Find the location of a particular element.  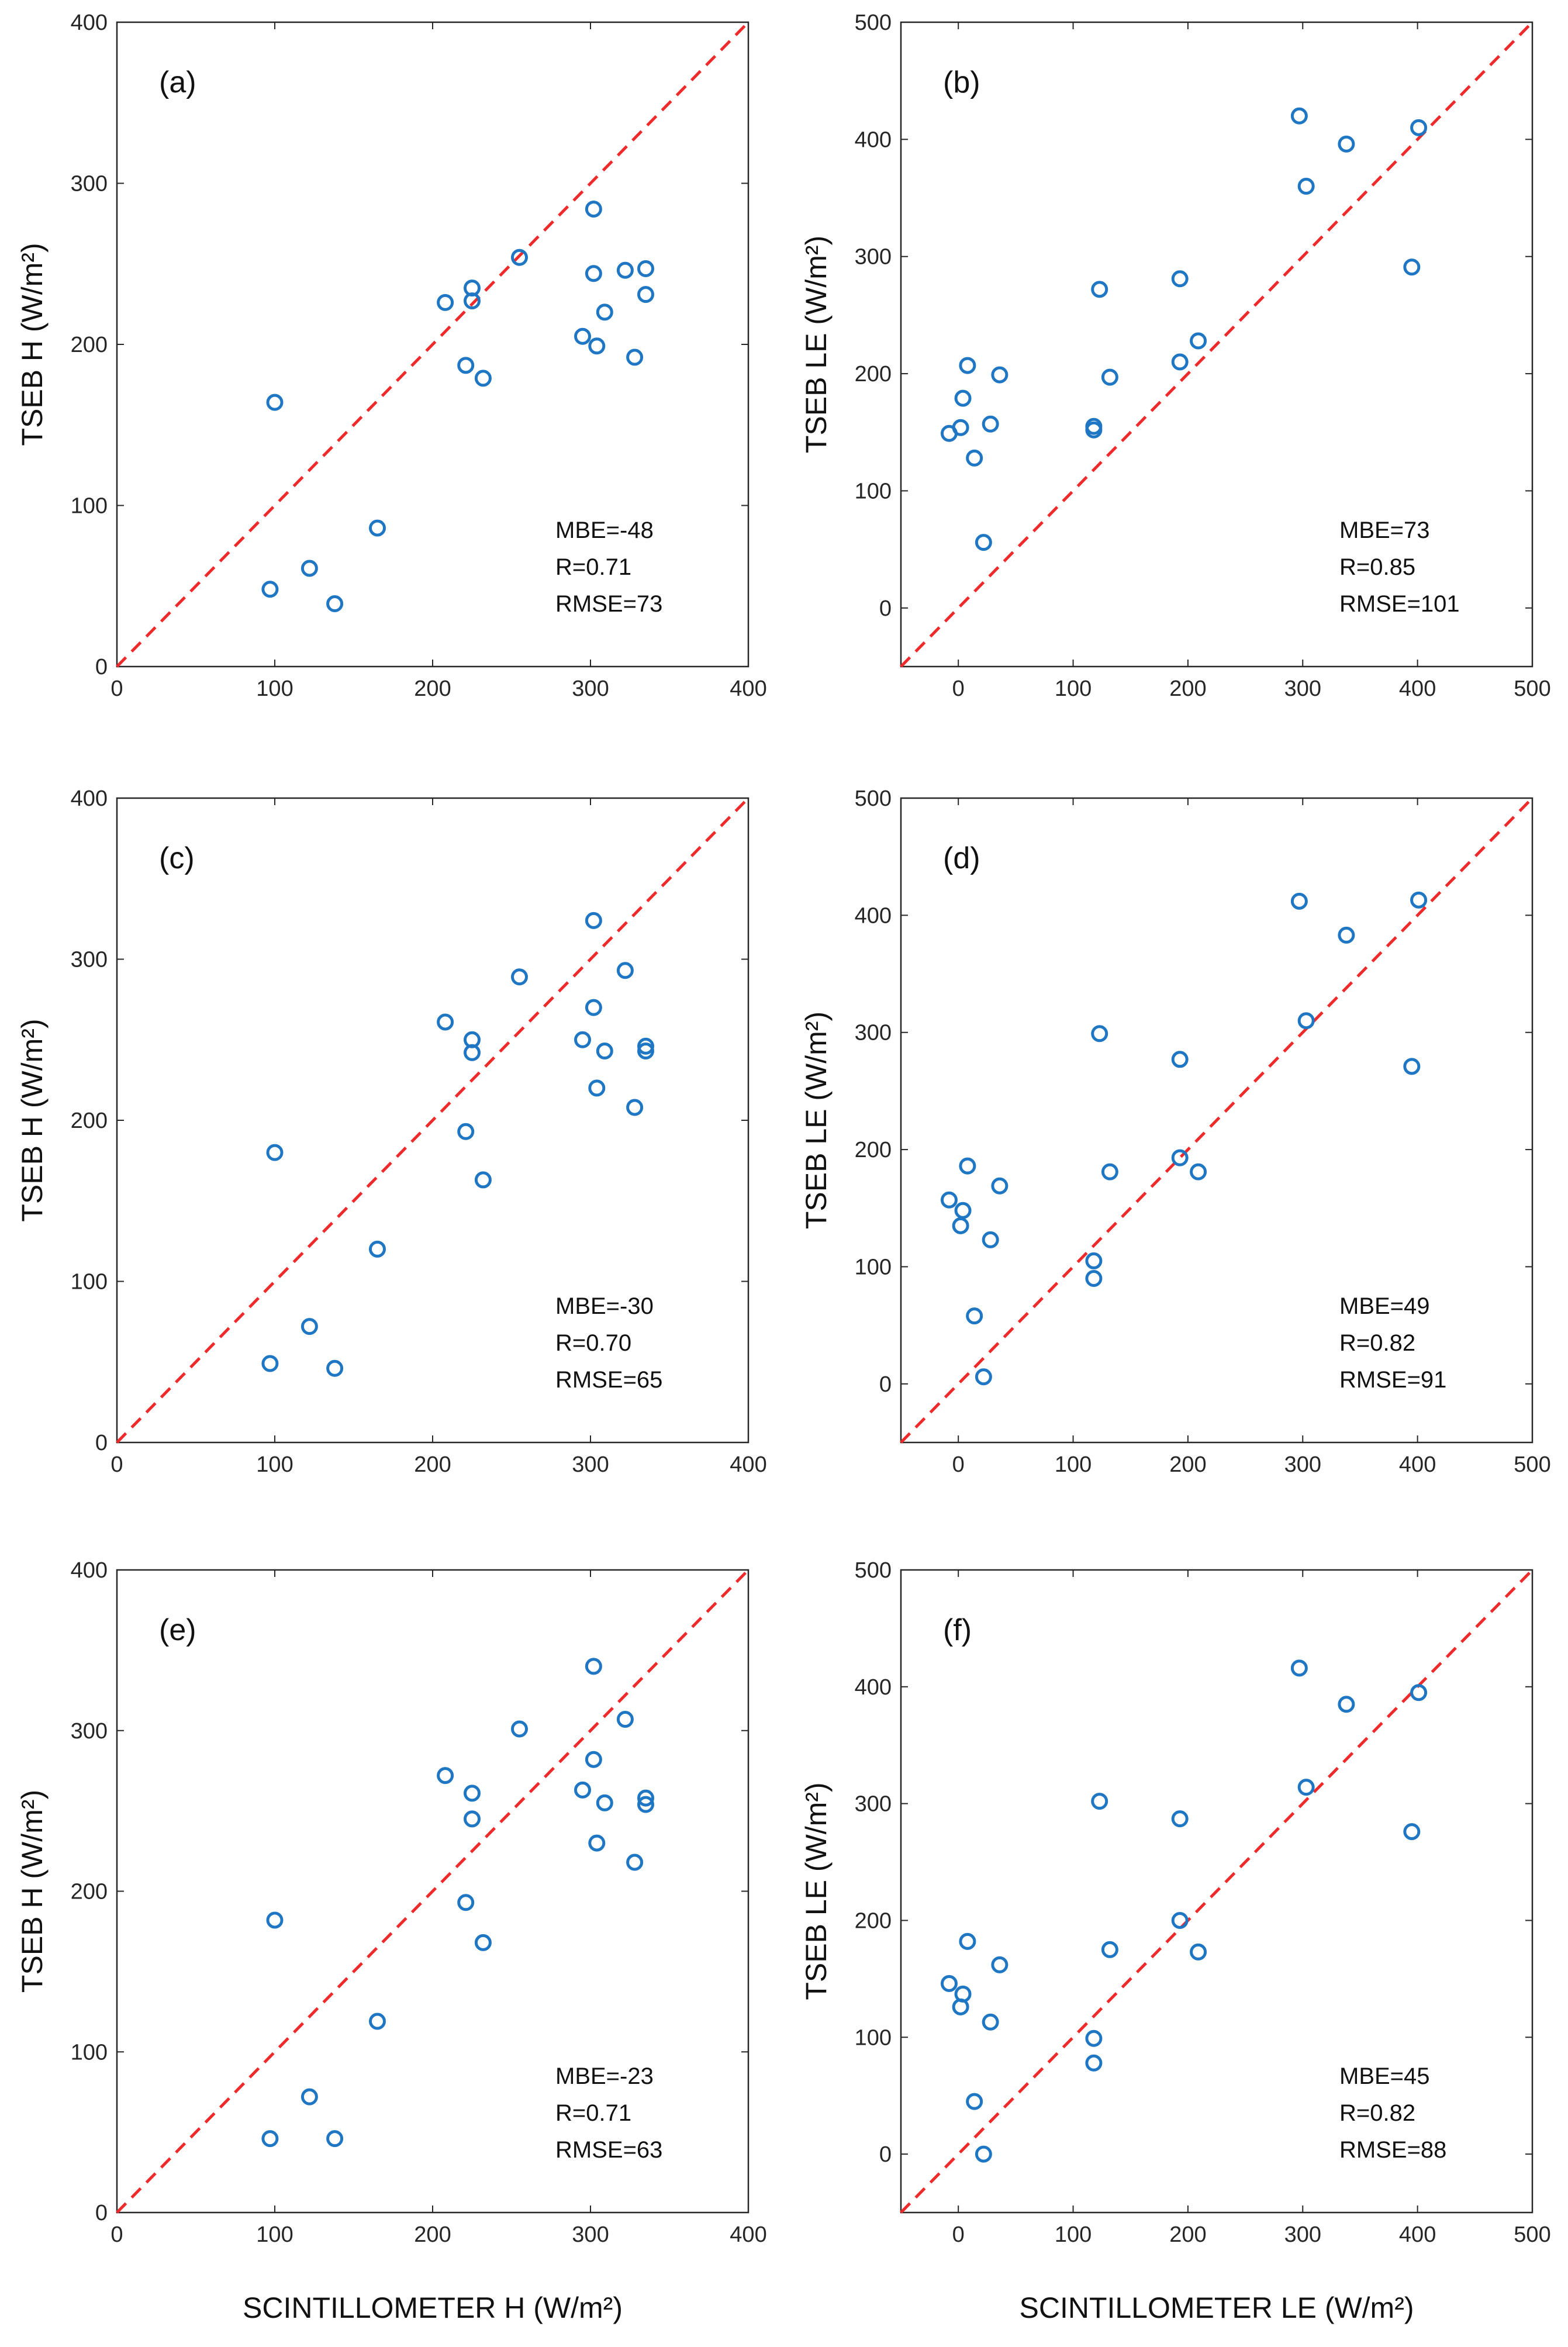

stat-rmse: RMSE=88 is located at coordinates (1393, 2150).